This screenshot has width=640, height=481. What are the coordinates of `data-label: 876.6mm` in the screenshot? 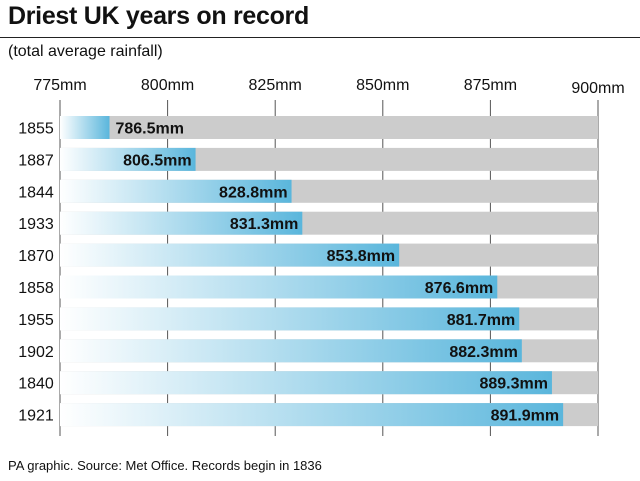 It's located at (459, 288).